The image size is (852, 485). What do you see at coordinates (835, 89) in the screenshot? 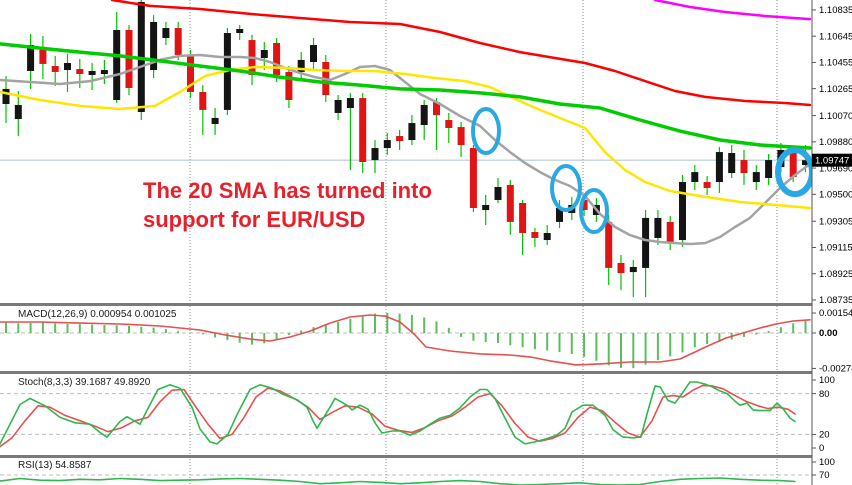
I see `svg-text: 1.10265` at bounding box center [835, 89].